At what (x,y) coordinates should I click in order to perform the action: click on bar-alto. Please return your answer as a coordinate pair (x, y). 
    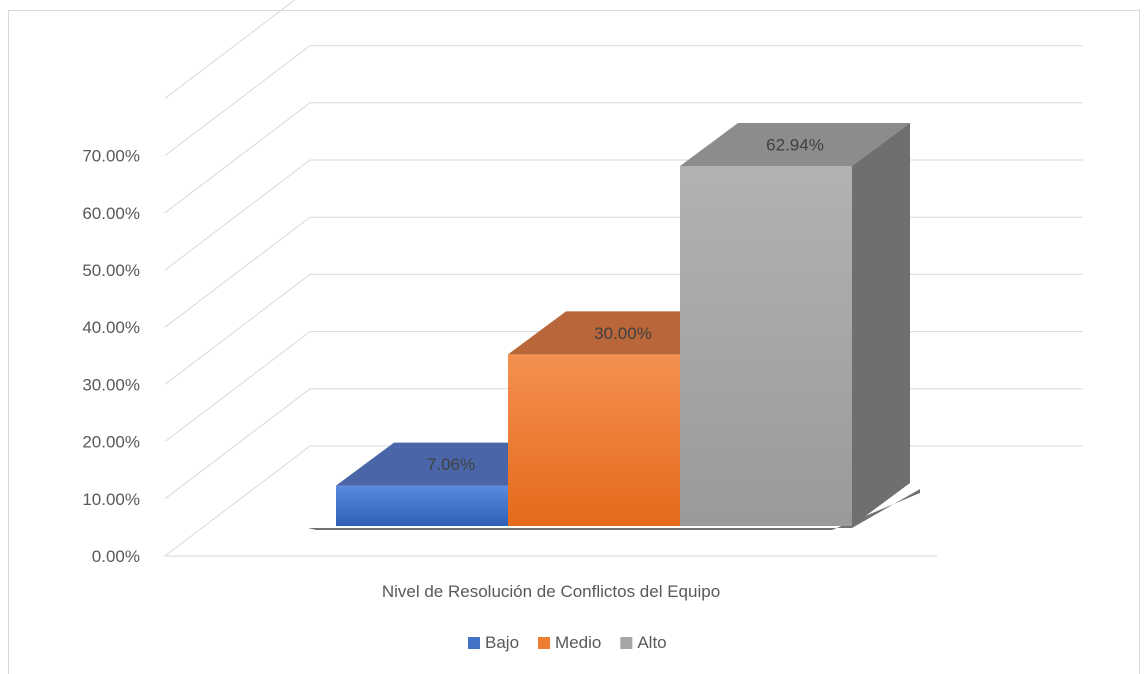
    Looking at the image, I should click on (795, 324).